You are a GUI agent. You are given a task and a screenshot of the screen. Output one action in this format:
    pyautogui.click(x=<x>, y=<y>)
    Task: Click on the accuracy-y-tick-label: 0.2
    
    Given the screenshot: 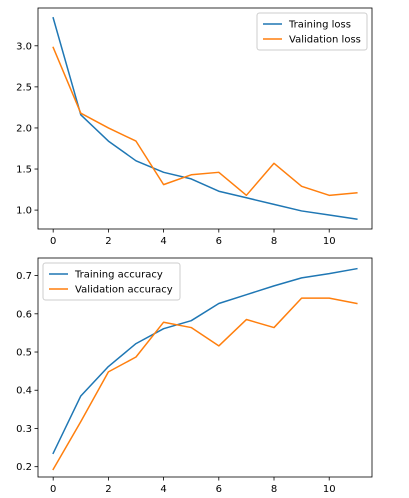 What is the action you would take?
    pyautogui.click(x=24, y=467)
    